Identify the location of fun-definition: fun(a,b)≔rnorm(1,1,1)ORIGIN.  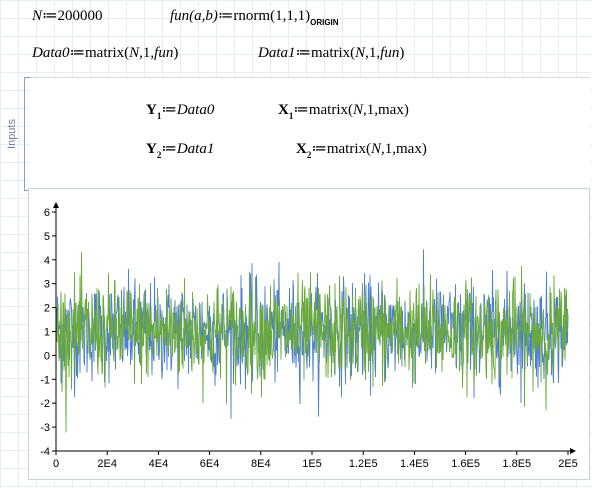
(254, 19).